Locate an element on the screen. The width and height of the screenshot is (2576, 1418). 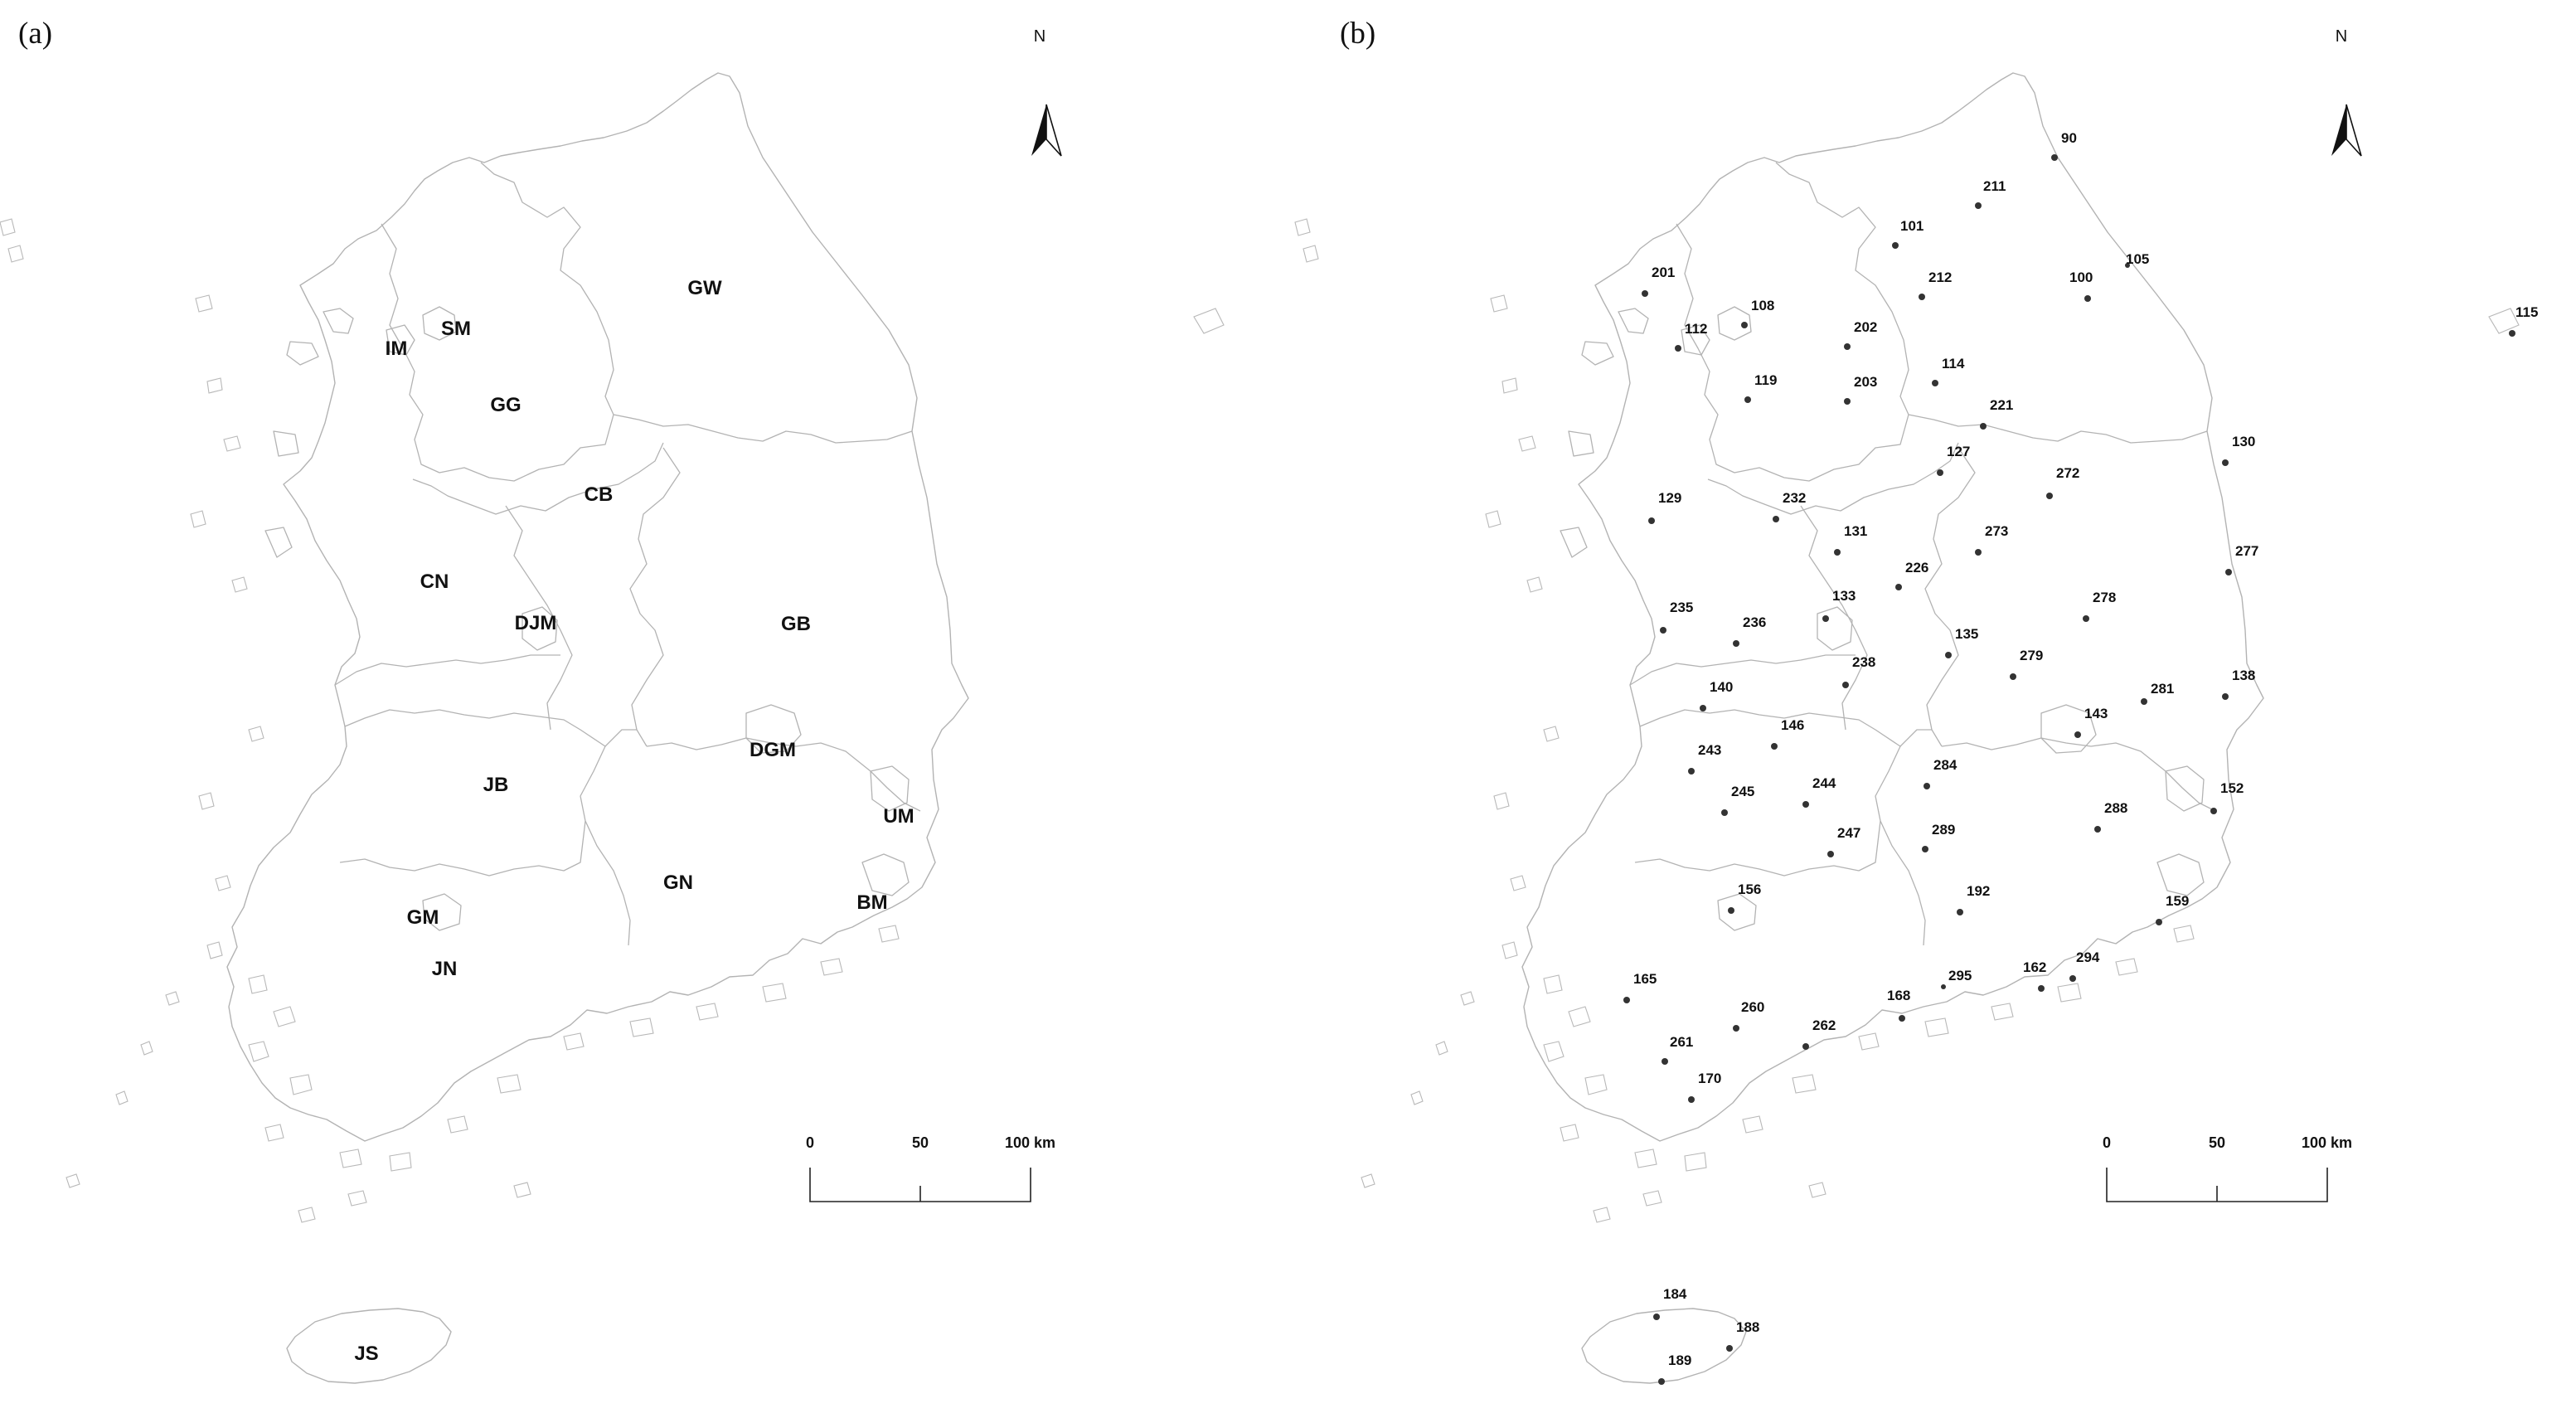
station-label: 168 is located at coordinates (1898, 995).